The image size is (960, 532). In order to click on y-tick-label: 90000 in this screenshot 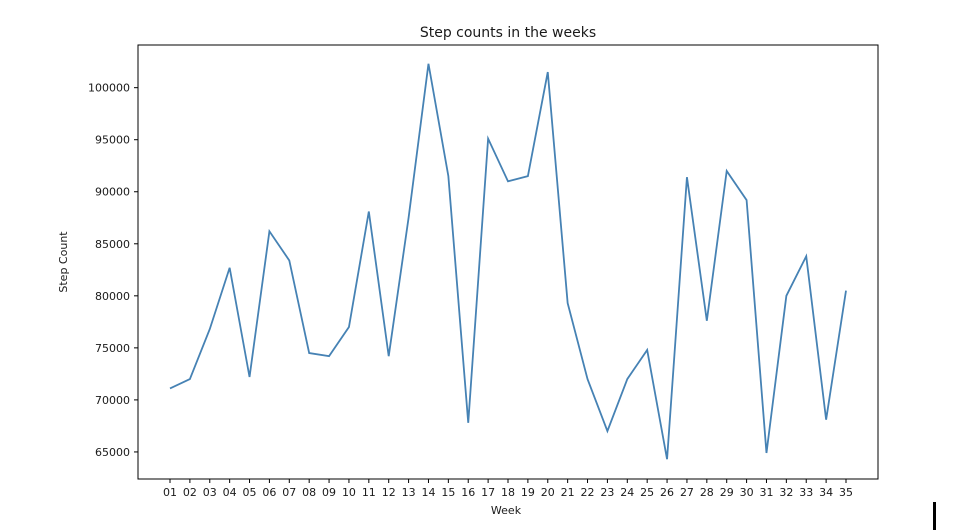, I will do `click(112, 192)`.